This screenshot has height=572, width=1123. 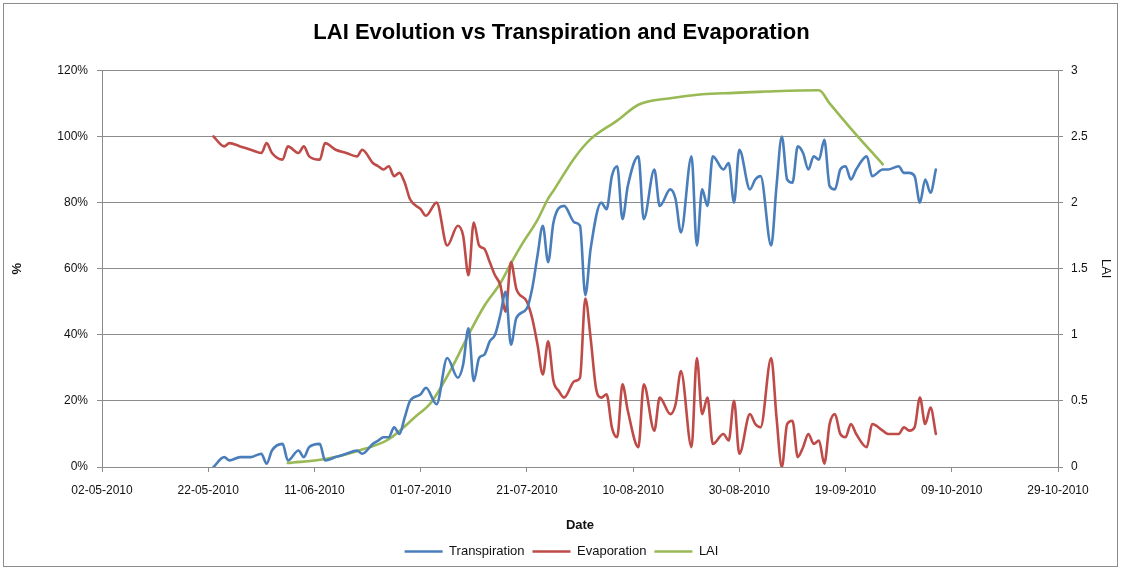 What do you see at coordinates (561, 32) in the screenshot?
I see `chart-title: LAI Evolution vs Transpiration and Evaporation` at bounding box center [561, 32].